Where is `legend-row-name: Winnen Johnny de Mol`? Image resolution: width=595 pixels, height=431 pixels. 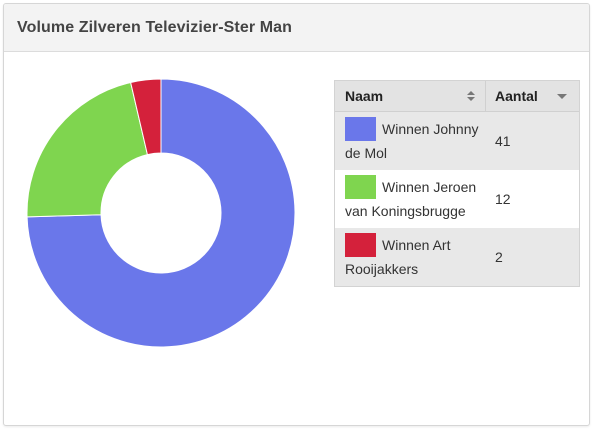
legend-row-name: Winnen Johnny de Mol is located at coordinates (410, 141).